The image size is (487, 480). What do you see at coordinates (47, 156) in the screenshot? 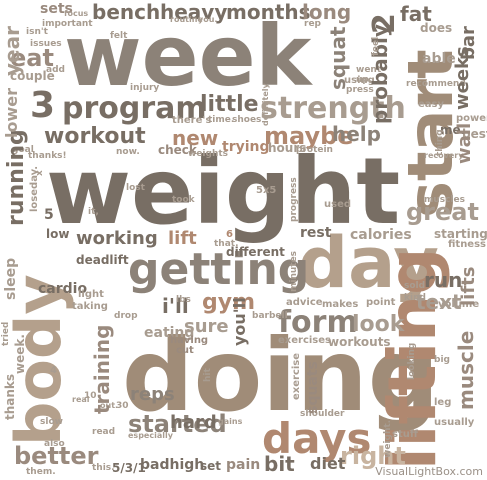
I see `word-thanks2: thanks!` at bounding box center [47, 156].